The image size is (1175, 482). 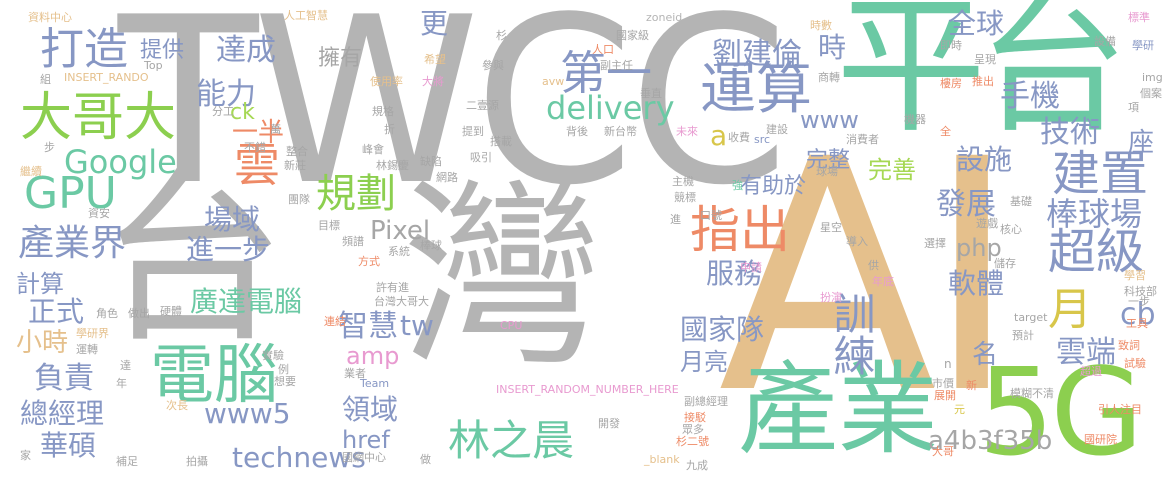 I want to click on word-name: 名, so click(x=985, y=355).